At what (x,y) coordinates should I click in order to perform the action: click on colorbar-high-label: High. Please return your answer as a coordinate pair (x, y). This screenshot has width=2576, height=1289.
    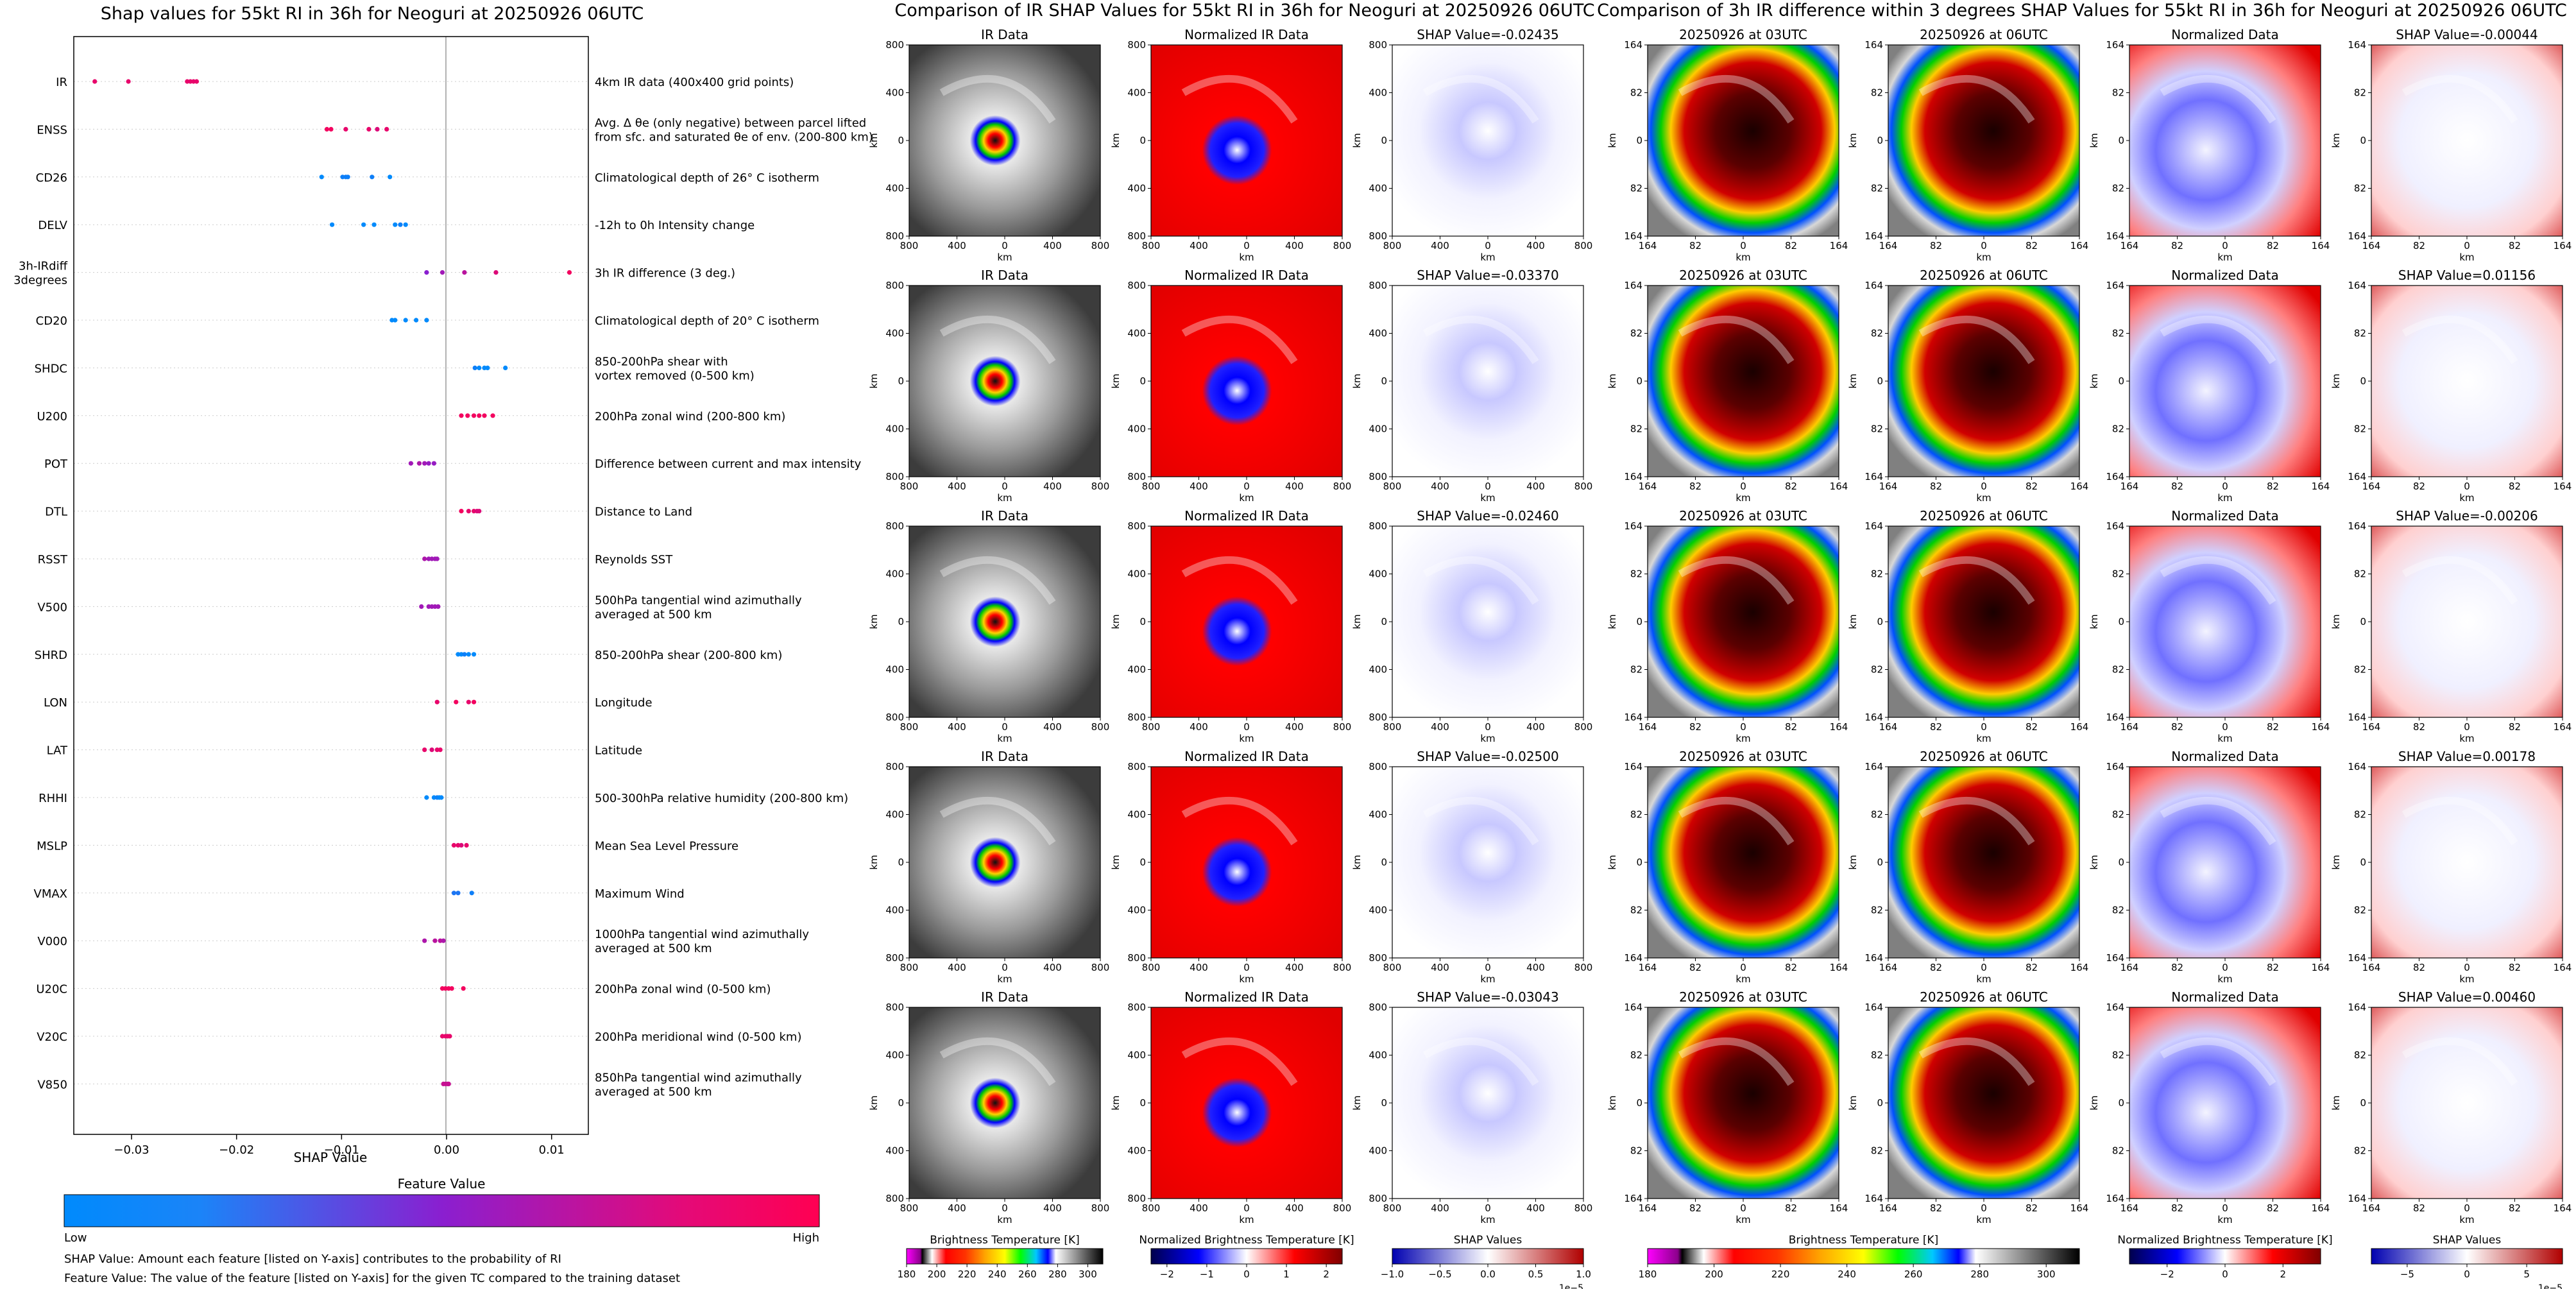
    Looking at the image, I should click on (806, 1238).